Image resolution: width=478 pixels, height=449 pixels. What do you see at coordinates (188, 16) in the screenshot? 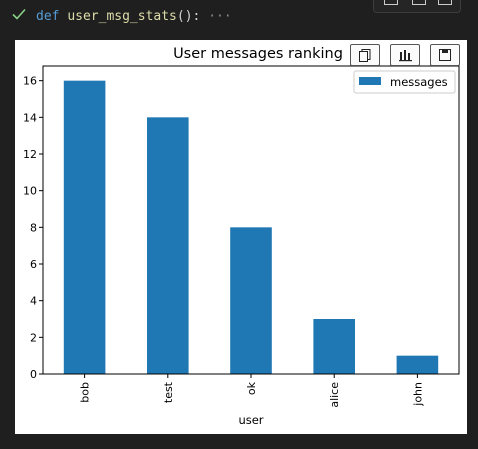
I see `code-signature: ():` at bounding box center [188, 16].